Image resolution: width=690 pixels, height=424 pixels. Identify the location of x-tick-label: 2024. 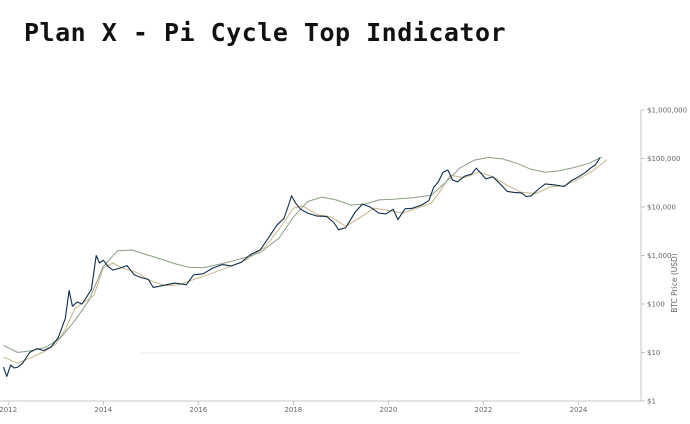
(579, 410).